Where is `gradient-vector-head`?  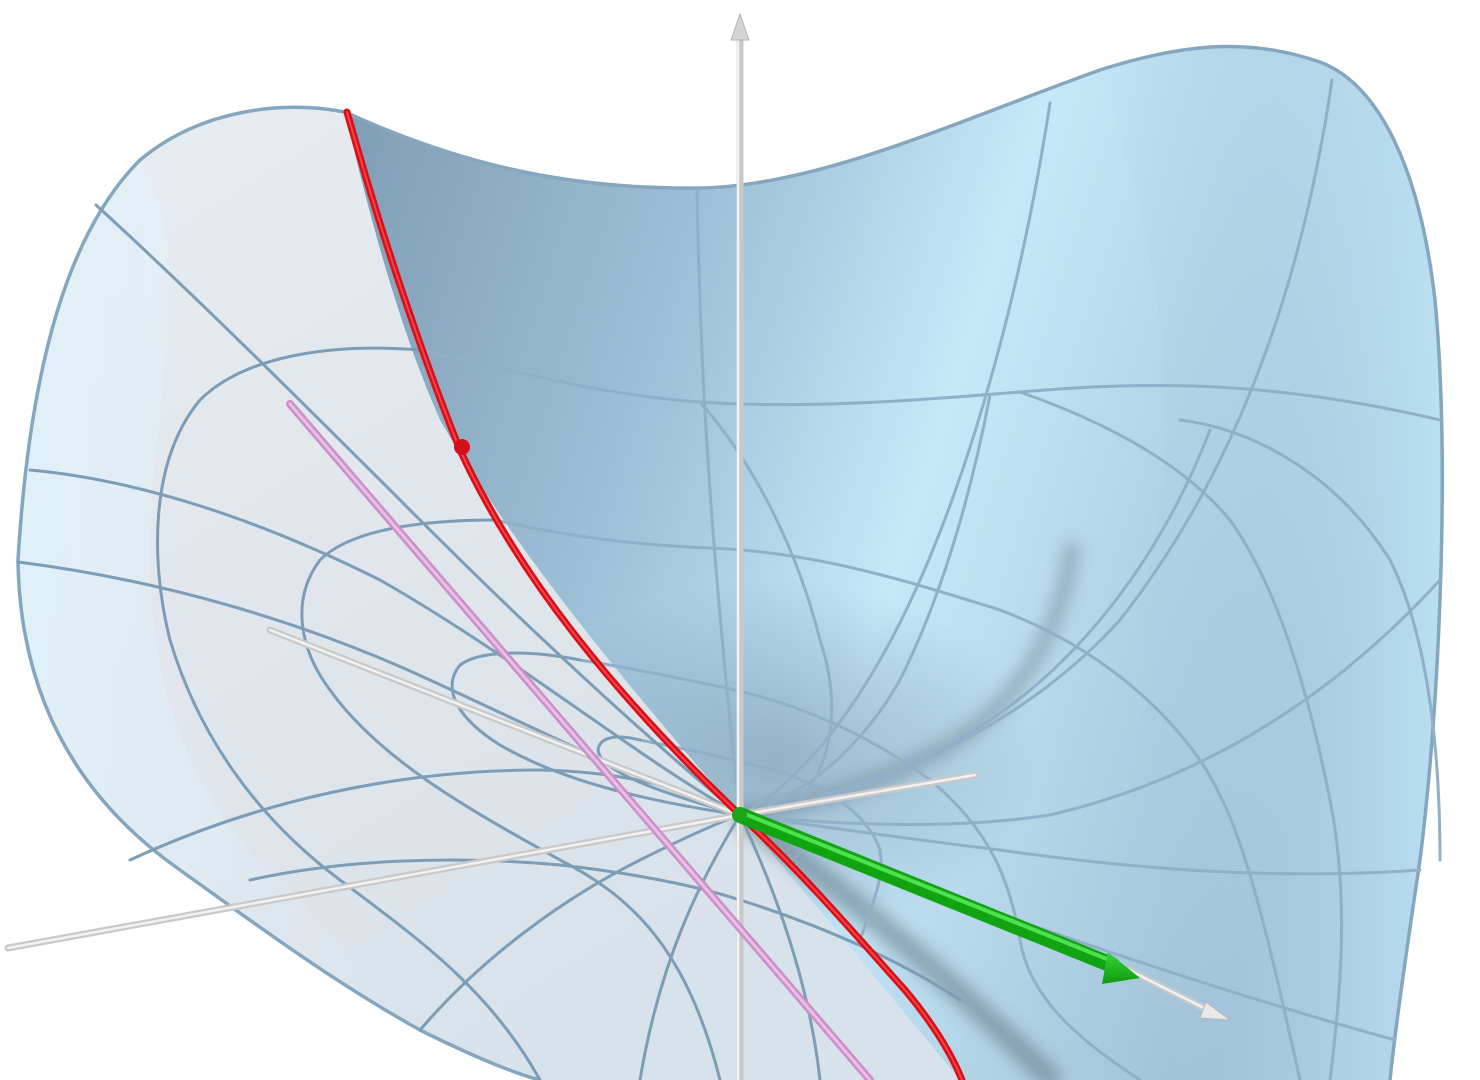 gradient-vector-head is located at coordinates (1121, 968).